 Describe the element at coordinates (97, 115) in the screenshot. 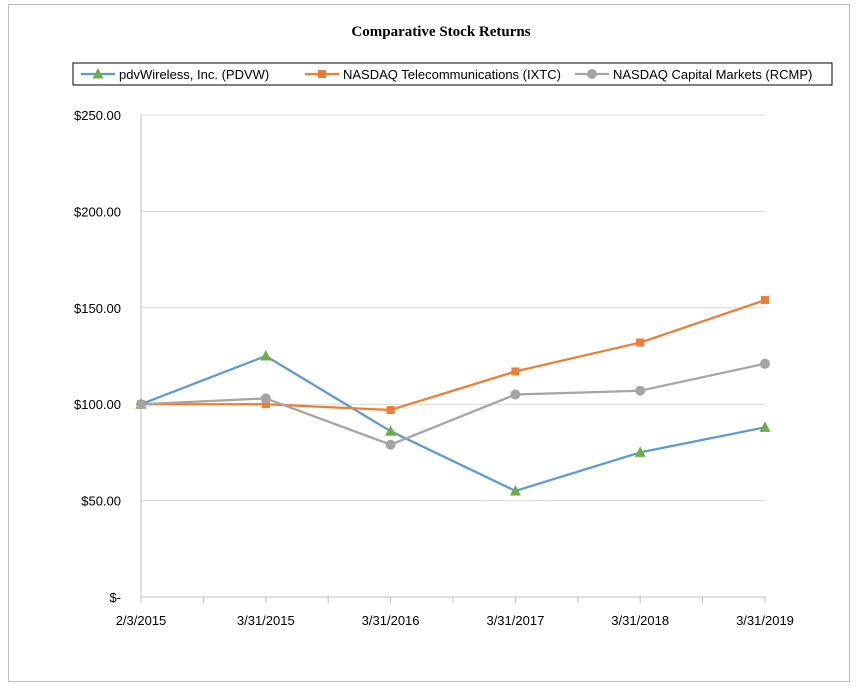

I see `y-tick-label: $250.00` at that location.